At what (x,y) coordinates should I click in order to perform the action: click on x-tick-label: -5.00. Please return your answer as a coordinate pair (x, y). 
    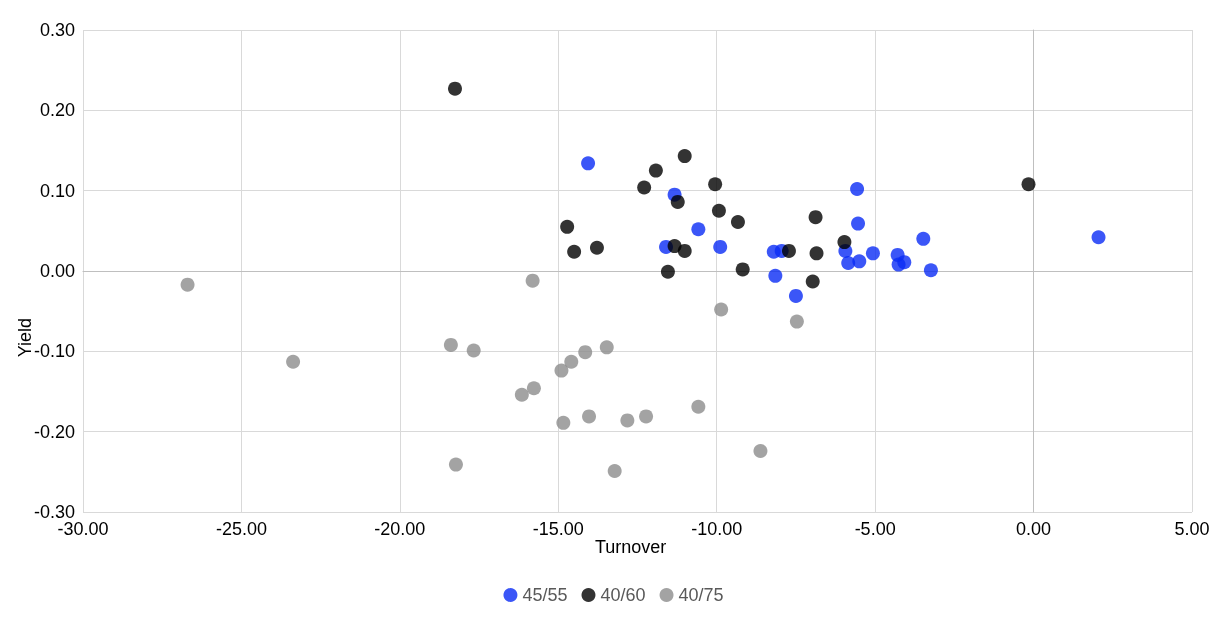
    Looking at the image, I should click on (875, 529).